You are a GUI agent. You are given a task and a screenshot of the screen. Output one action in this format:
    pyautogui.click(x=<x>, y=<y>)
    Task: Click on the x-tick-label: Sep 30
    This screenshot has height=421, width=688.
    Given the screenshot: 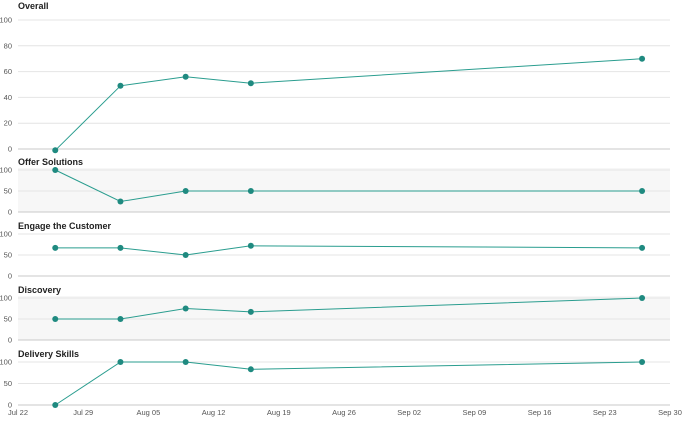 What is the action you would take?
    pyautogui.click(x=670, y=412)
    